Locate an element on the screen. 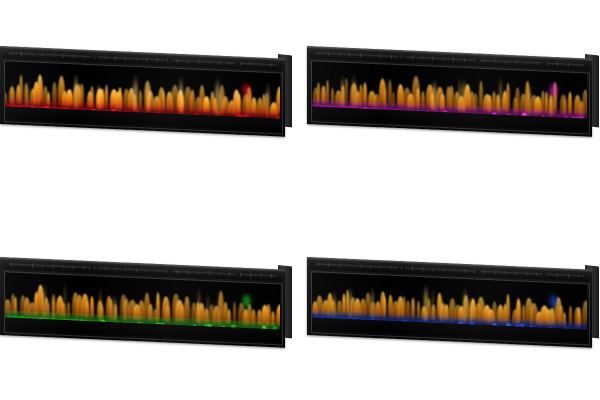 This screenshot has height=400, width=600. fireplace-unit-blue is located at coordinates (453, 300).